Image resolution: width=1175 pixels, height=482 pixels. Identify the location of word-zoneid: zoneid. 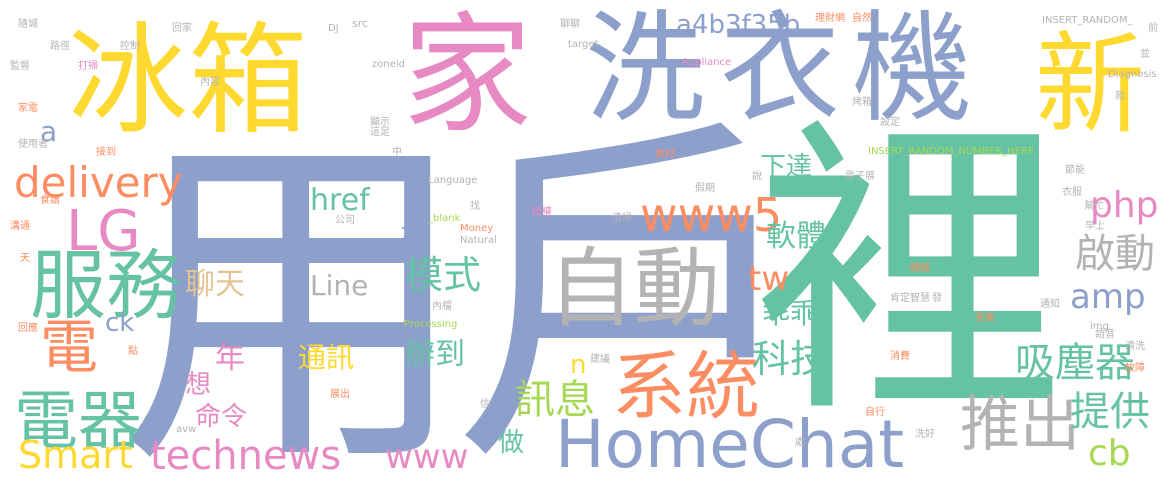
(388, 64).